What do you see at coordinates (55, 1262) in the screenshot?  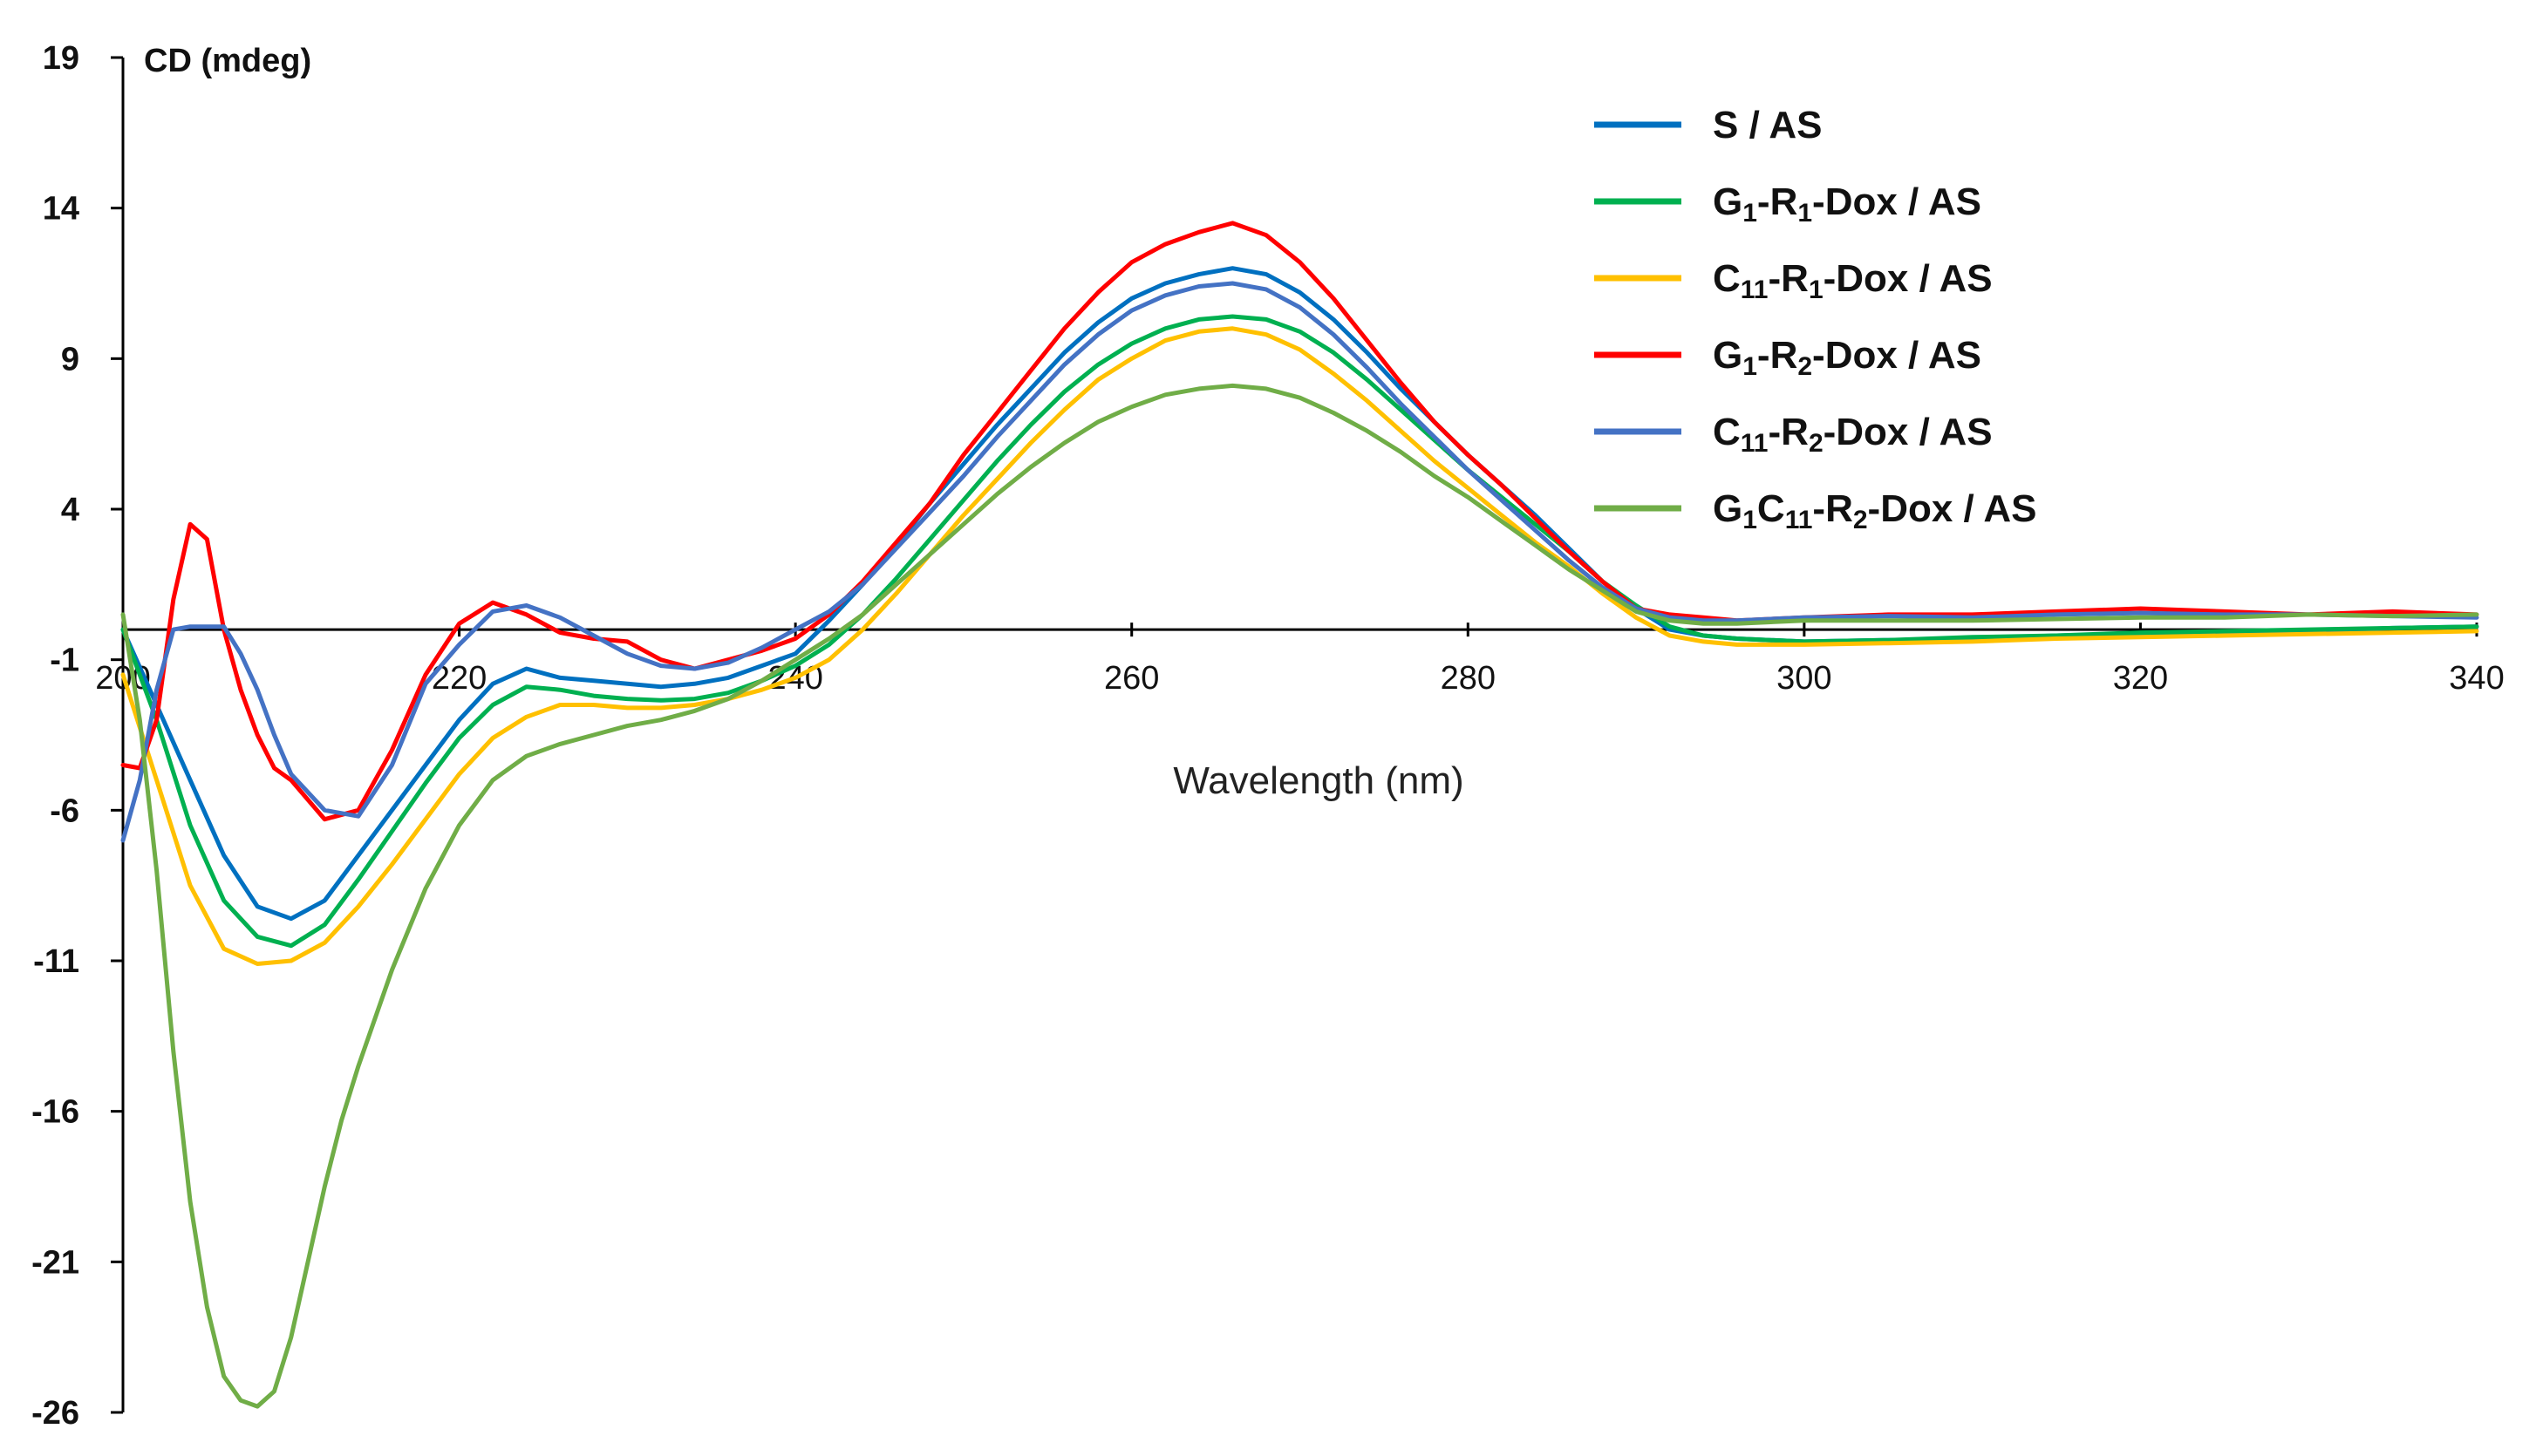 I see `y-tick-label: -21` at bounding box center [55, 1262].